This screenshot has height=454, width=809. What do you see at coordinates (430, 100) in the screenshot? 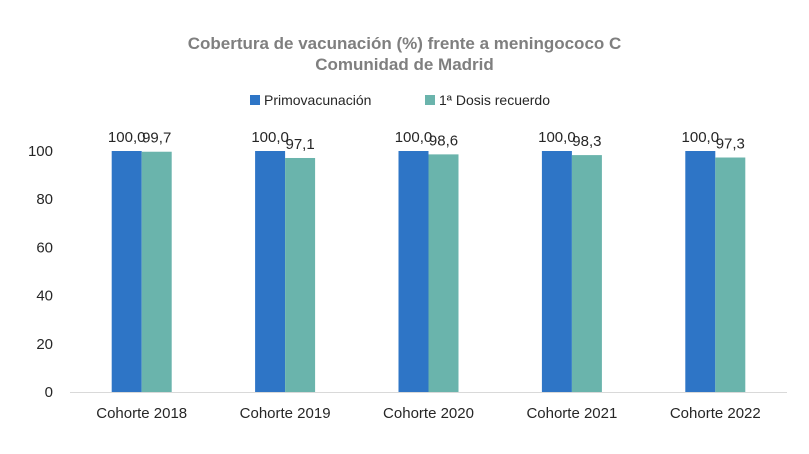
I see `legend-swatch-dosis-recuerdo` at bounding box center [430, 100].